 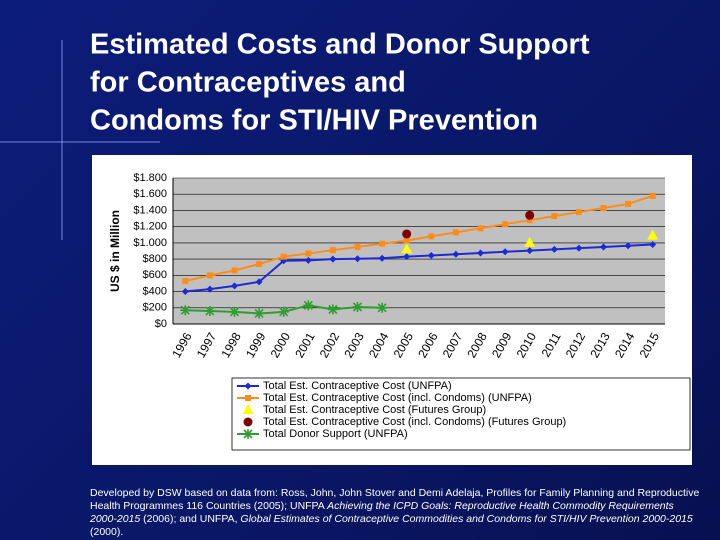 I want to click on slide-title: for Contraceptives and, so click(x=248, y=83).